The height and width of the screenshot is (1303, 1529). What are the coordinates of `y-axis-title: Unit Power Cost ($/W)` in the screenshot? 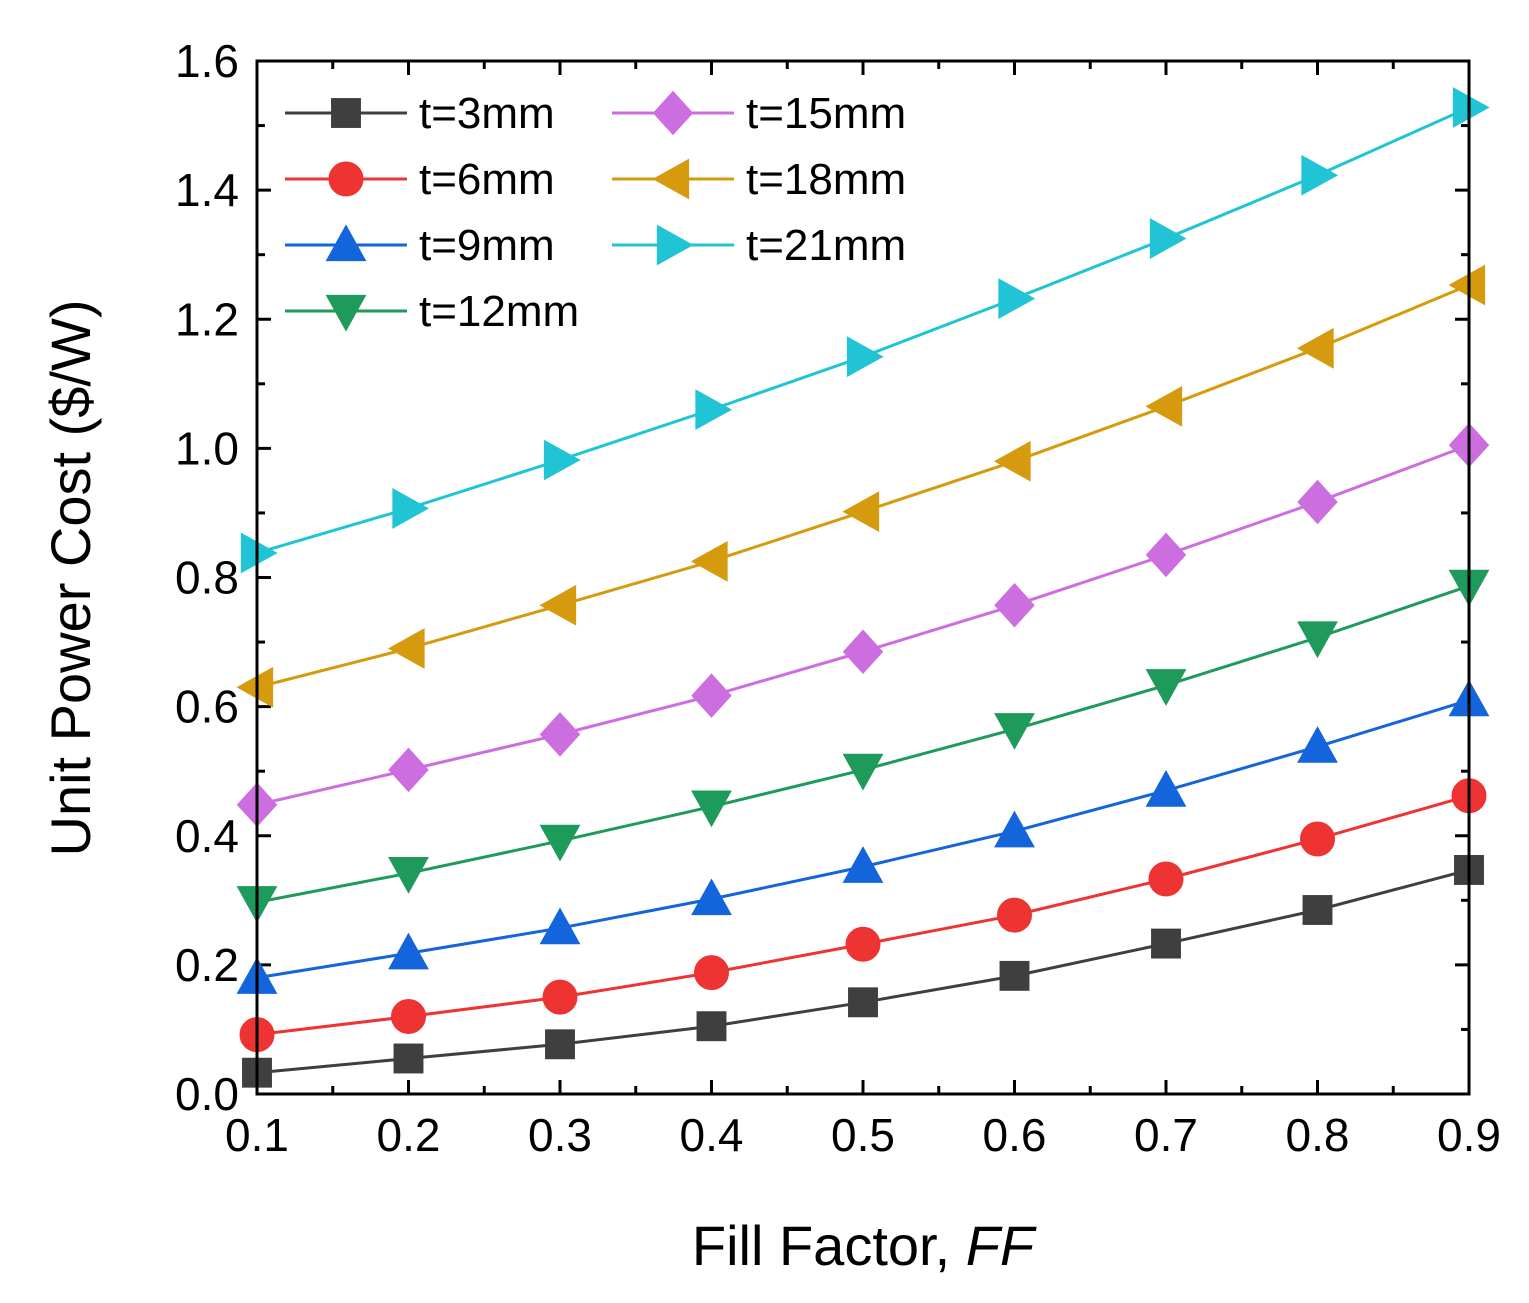 It's located at (70, 578).